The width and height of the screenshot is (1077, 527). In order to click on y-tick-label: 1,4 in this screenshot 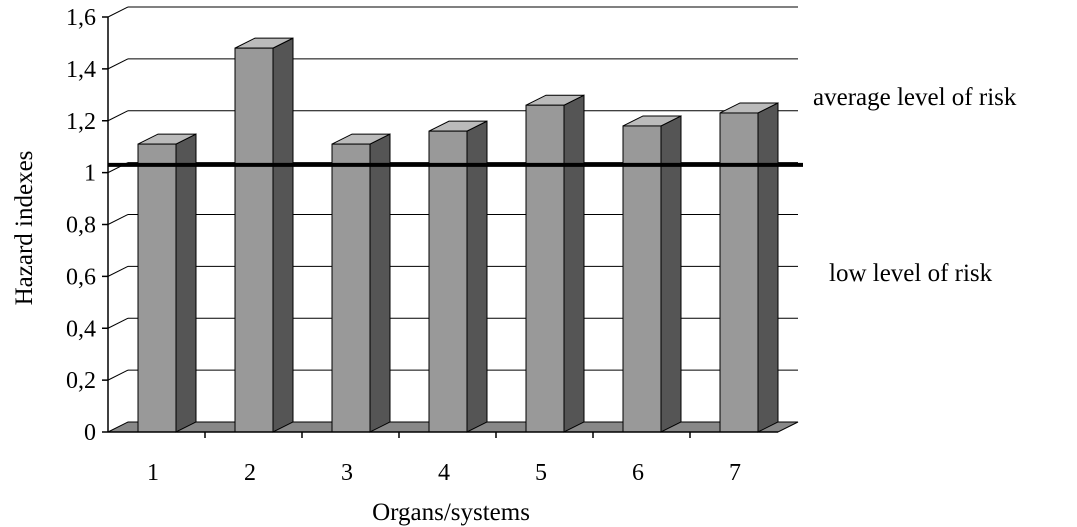, I will do `click(81, 70)`.